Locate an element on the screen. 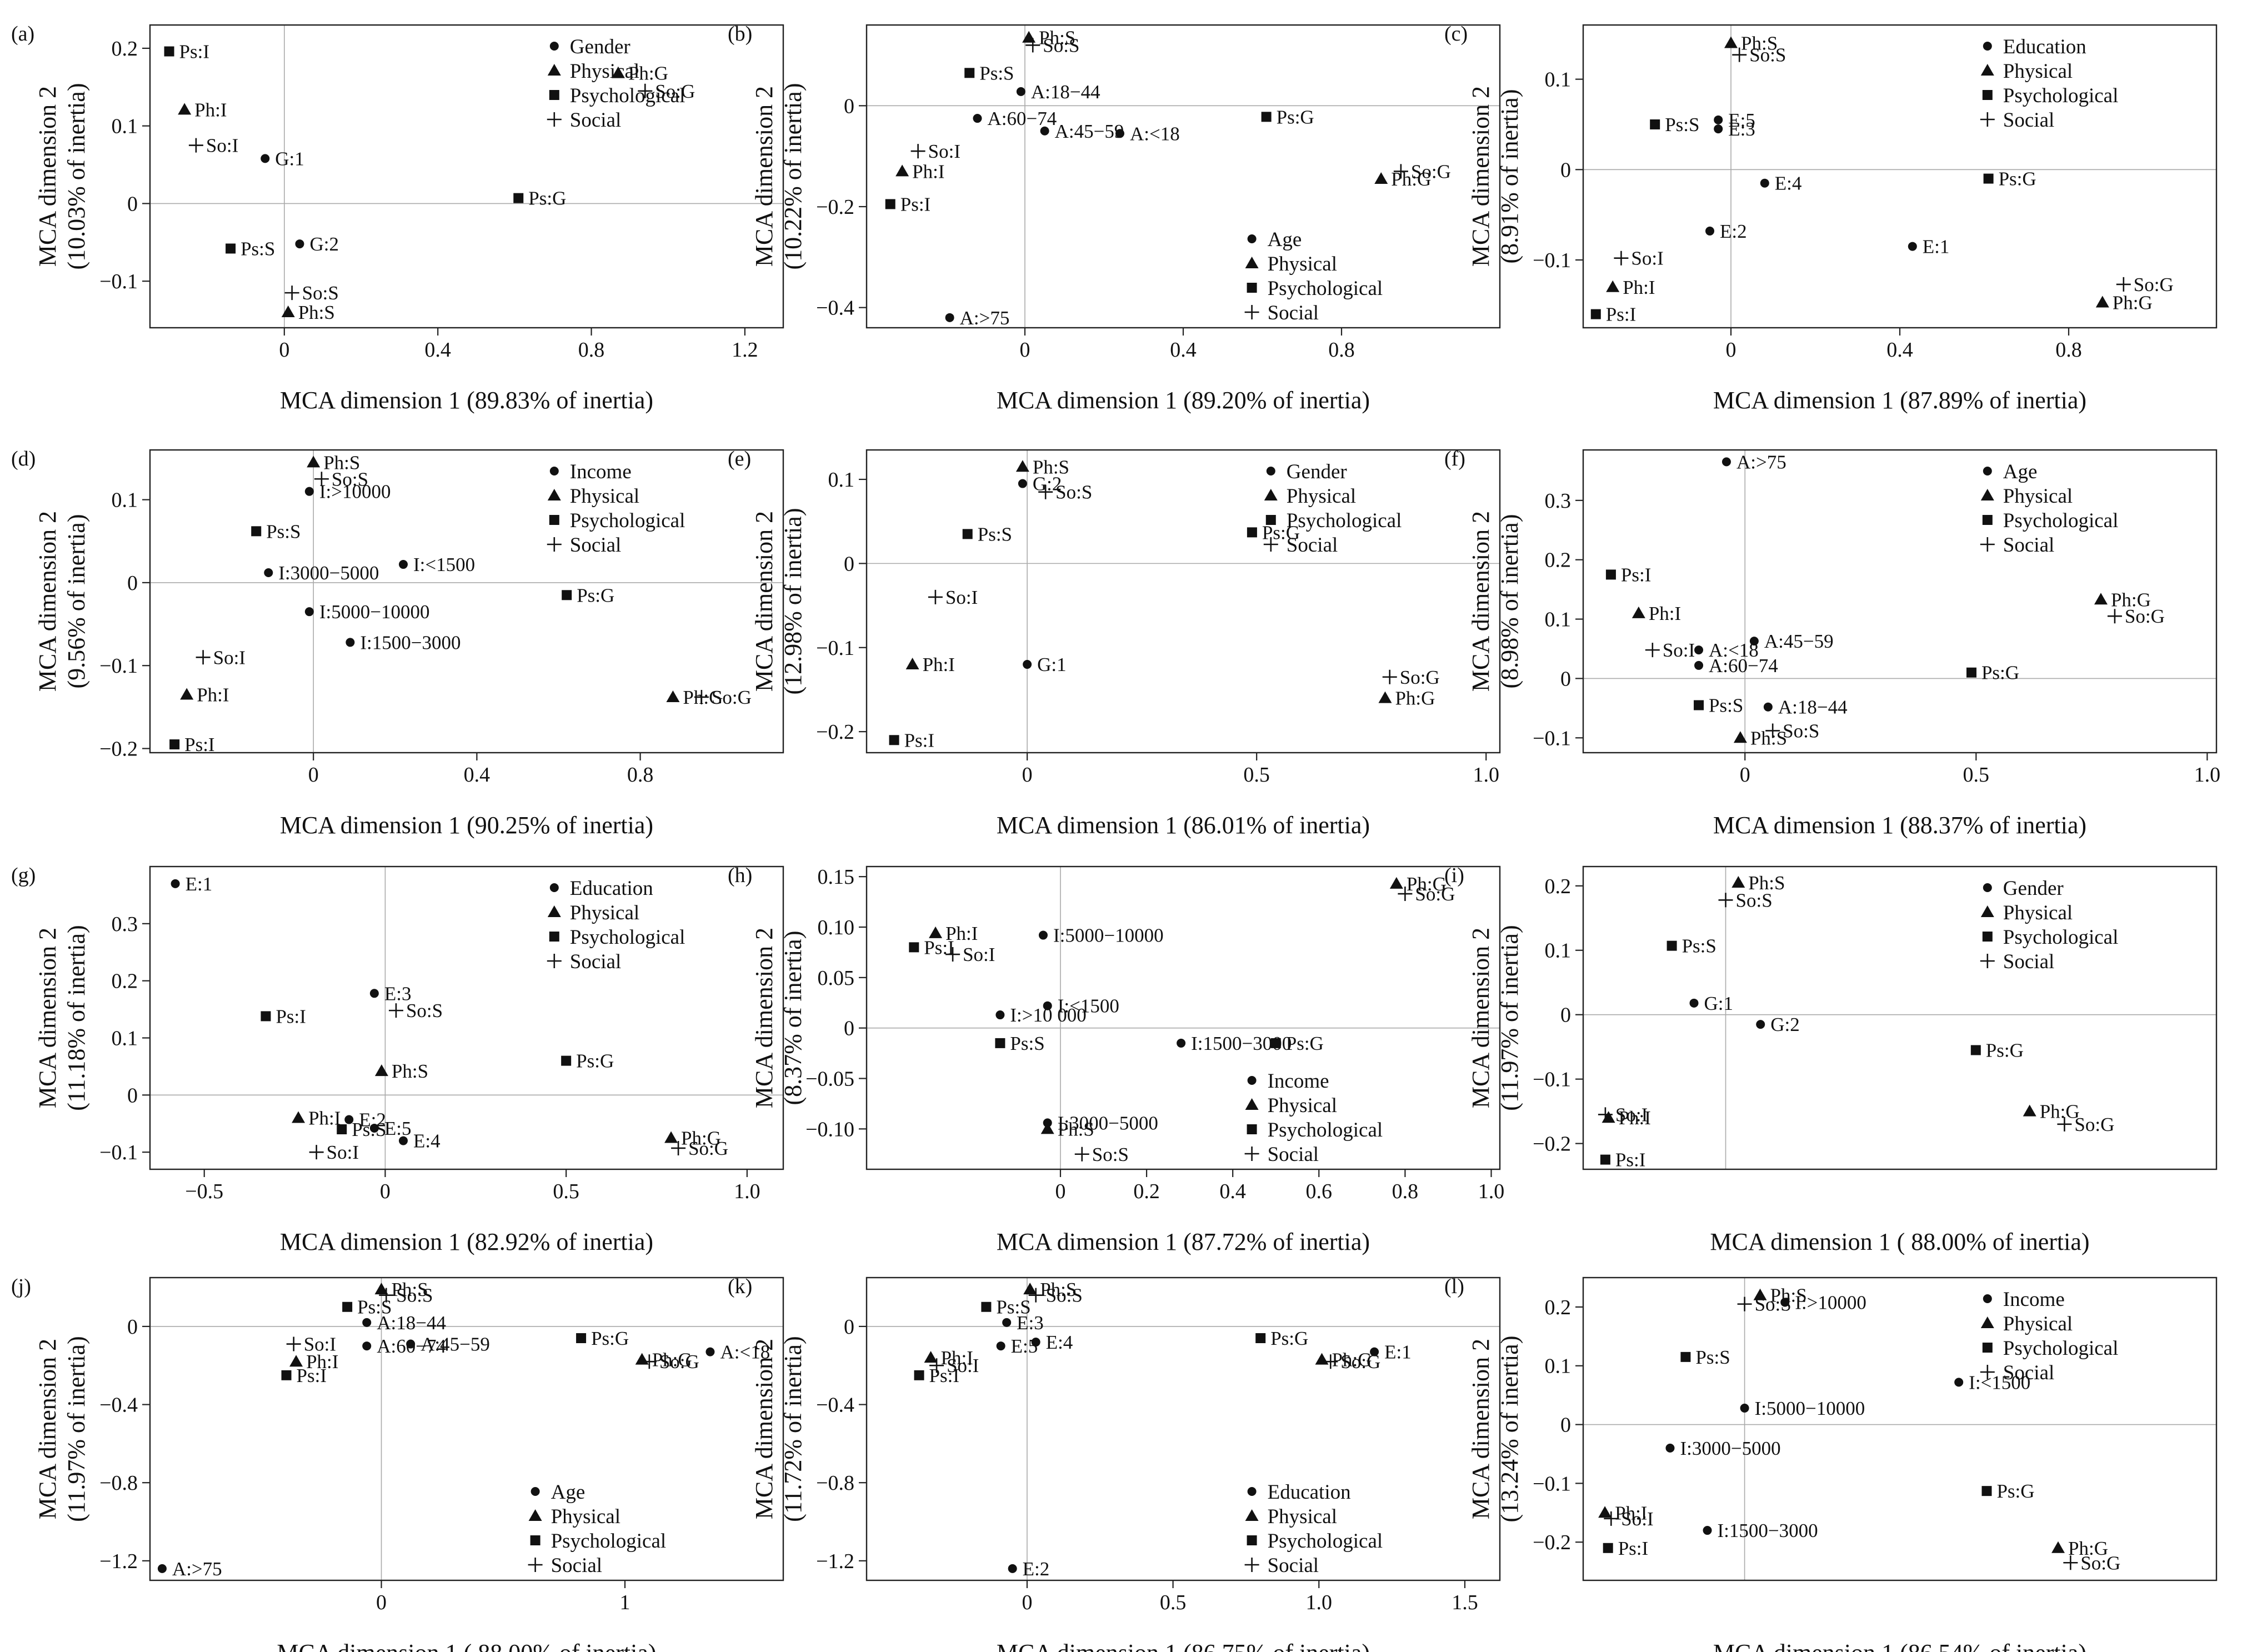 This screenshot has height=1652, width=2267. point-label: Ps:I is located at coordinates (919, 740).